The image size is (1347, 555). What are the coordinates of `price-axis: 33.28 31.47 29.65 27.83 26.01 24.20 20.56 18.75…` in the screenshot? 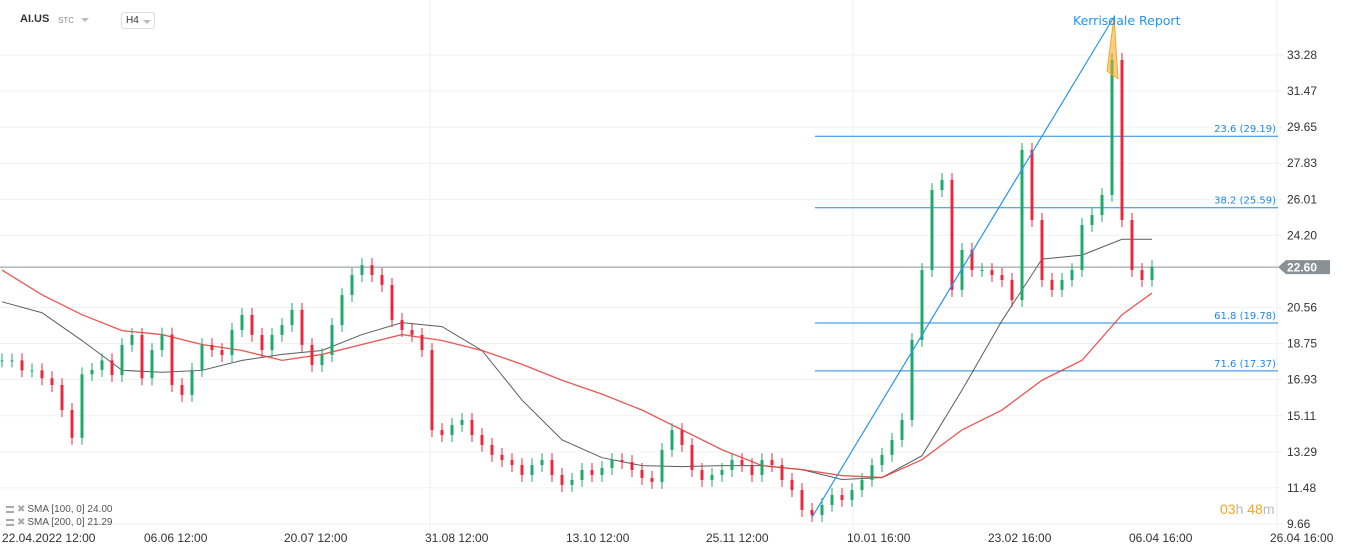 It's located at (1304, 289).